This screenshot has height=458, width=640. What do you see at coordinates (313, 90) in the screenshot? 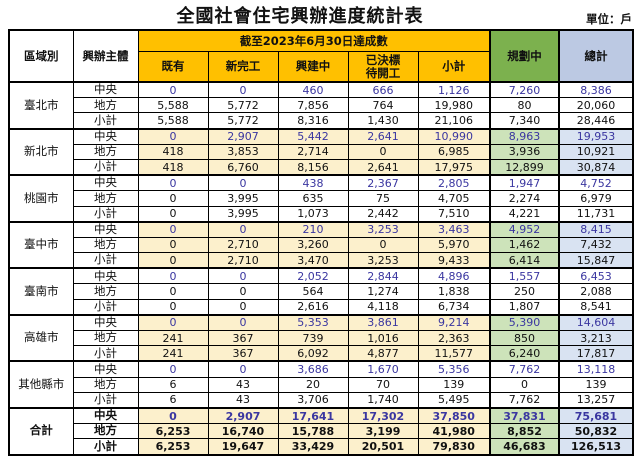
I see `under-construction-cell: 460` at bounding box center [313, 90].